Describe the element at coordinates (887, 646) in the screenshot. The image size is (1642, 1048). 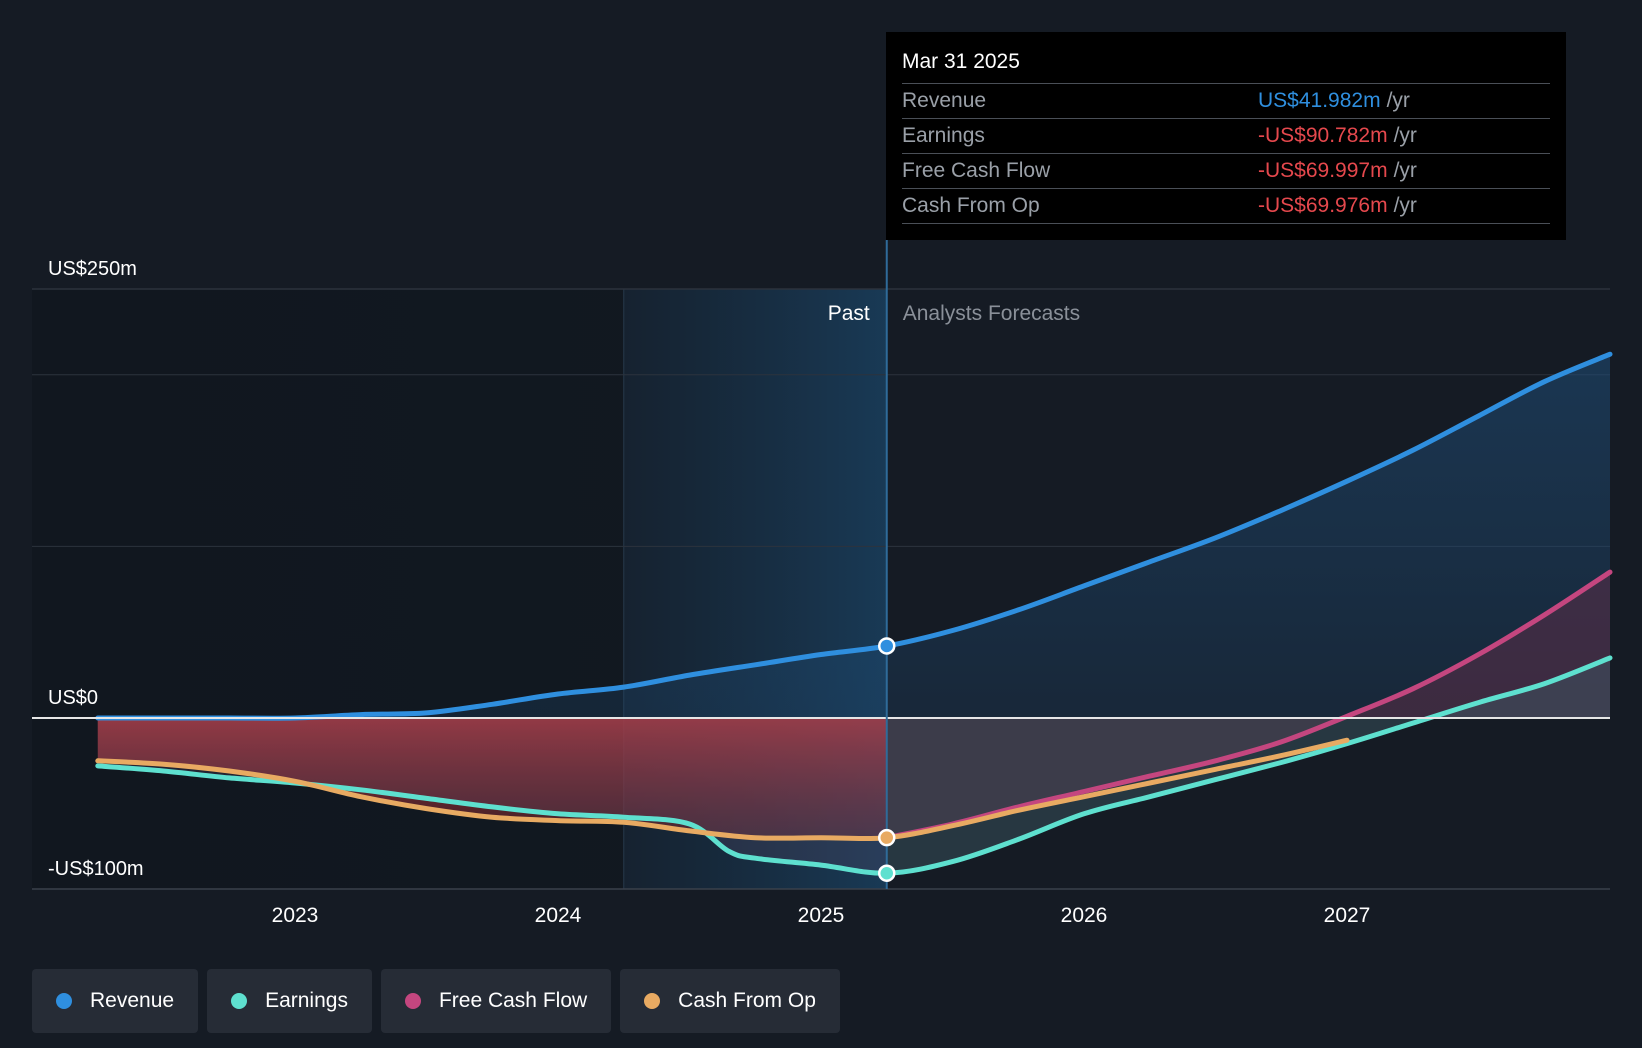
I see `highlight-dot-revenue` at that location.